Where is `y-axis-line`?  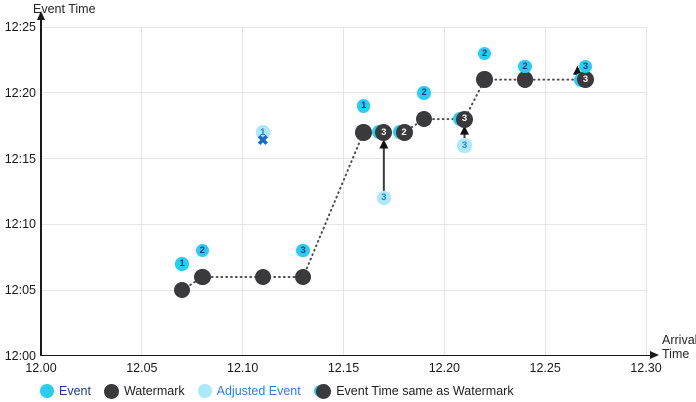
y-axis-line is located at coordinates (41, 187).